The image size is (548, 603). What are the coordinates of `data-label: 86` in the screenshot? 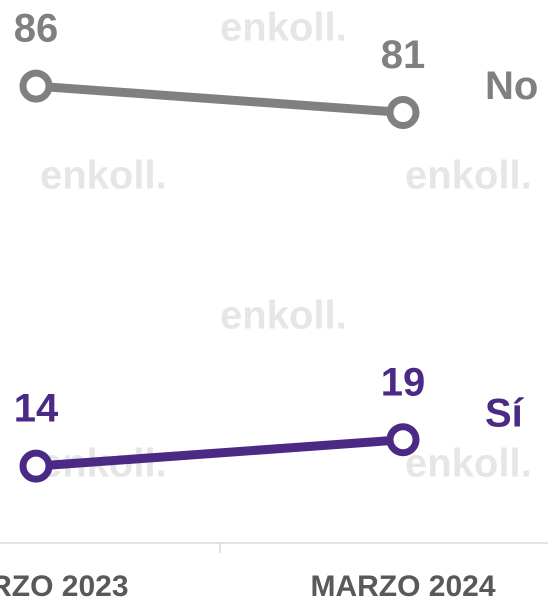 It's located at (36, 29).